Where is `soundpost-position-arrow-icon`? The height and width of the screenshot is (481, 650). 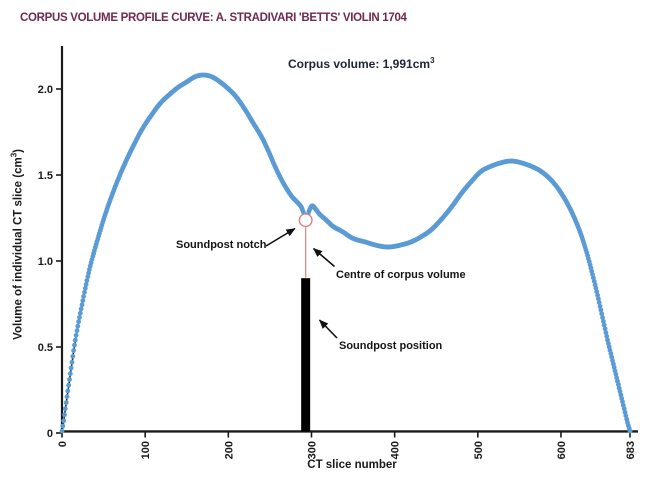
soundpost-position-arrow-icon is located at coordinates (328, 329).